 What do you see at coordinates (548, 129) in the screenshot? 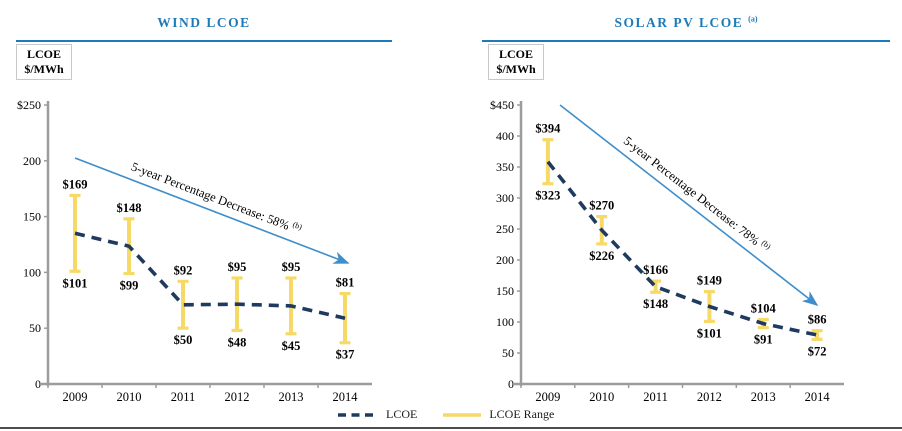
I see `svg-text: $394` at bounding box center [548, 129].